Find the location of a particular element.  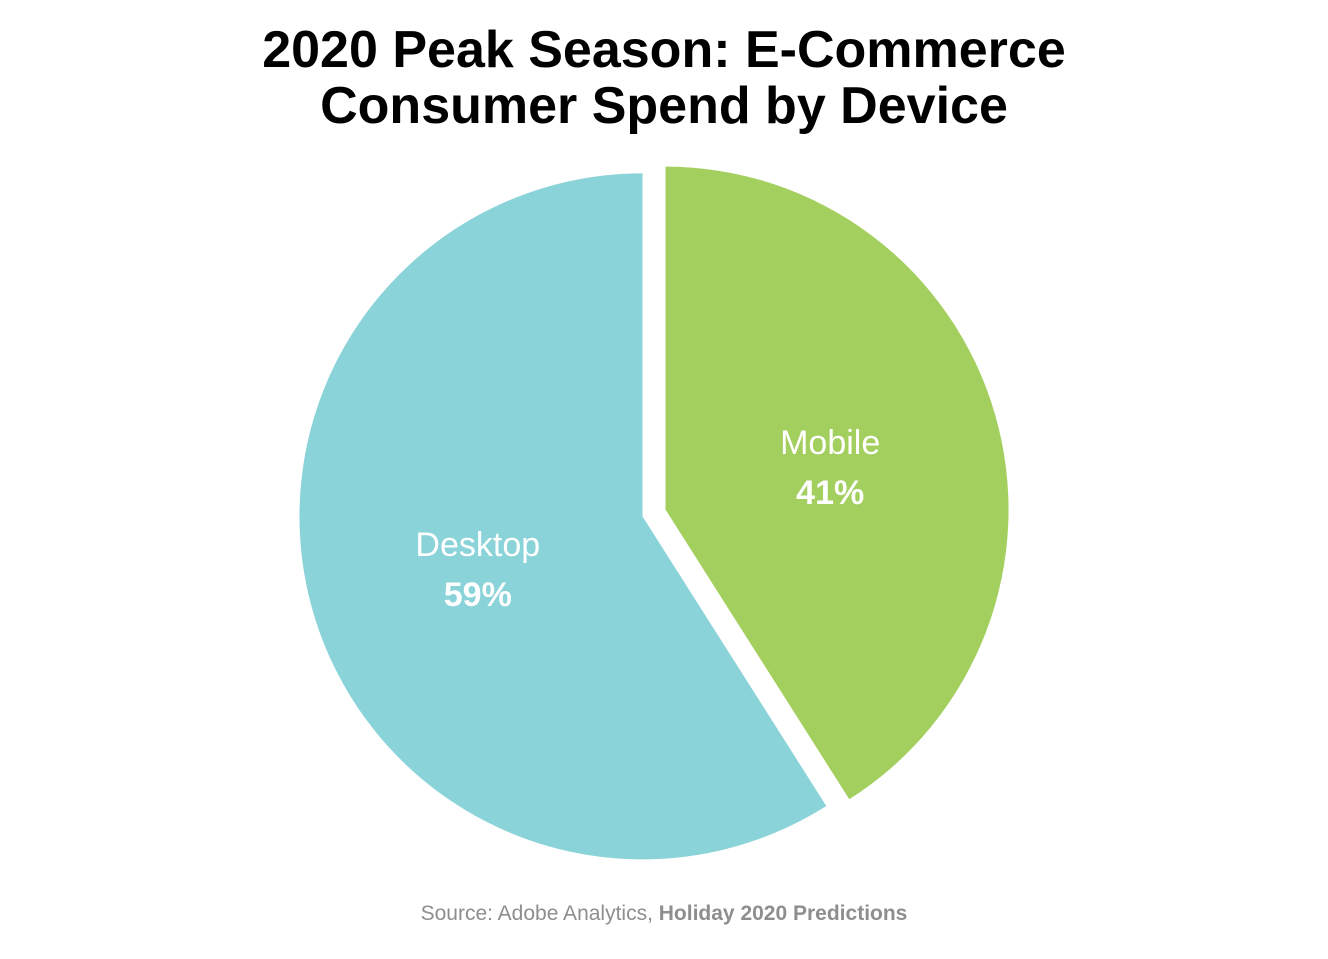

chart-title-line-2: Consumer Spend by Device is located at coordinates (664, 106).